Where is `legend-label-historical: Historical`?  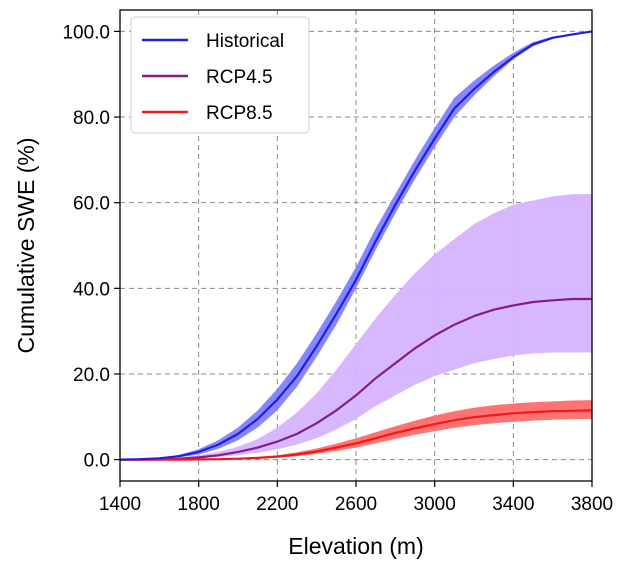
legend-label-historical: Historical is located at coordinates (245, 41).